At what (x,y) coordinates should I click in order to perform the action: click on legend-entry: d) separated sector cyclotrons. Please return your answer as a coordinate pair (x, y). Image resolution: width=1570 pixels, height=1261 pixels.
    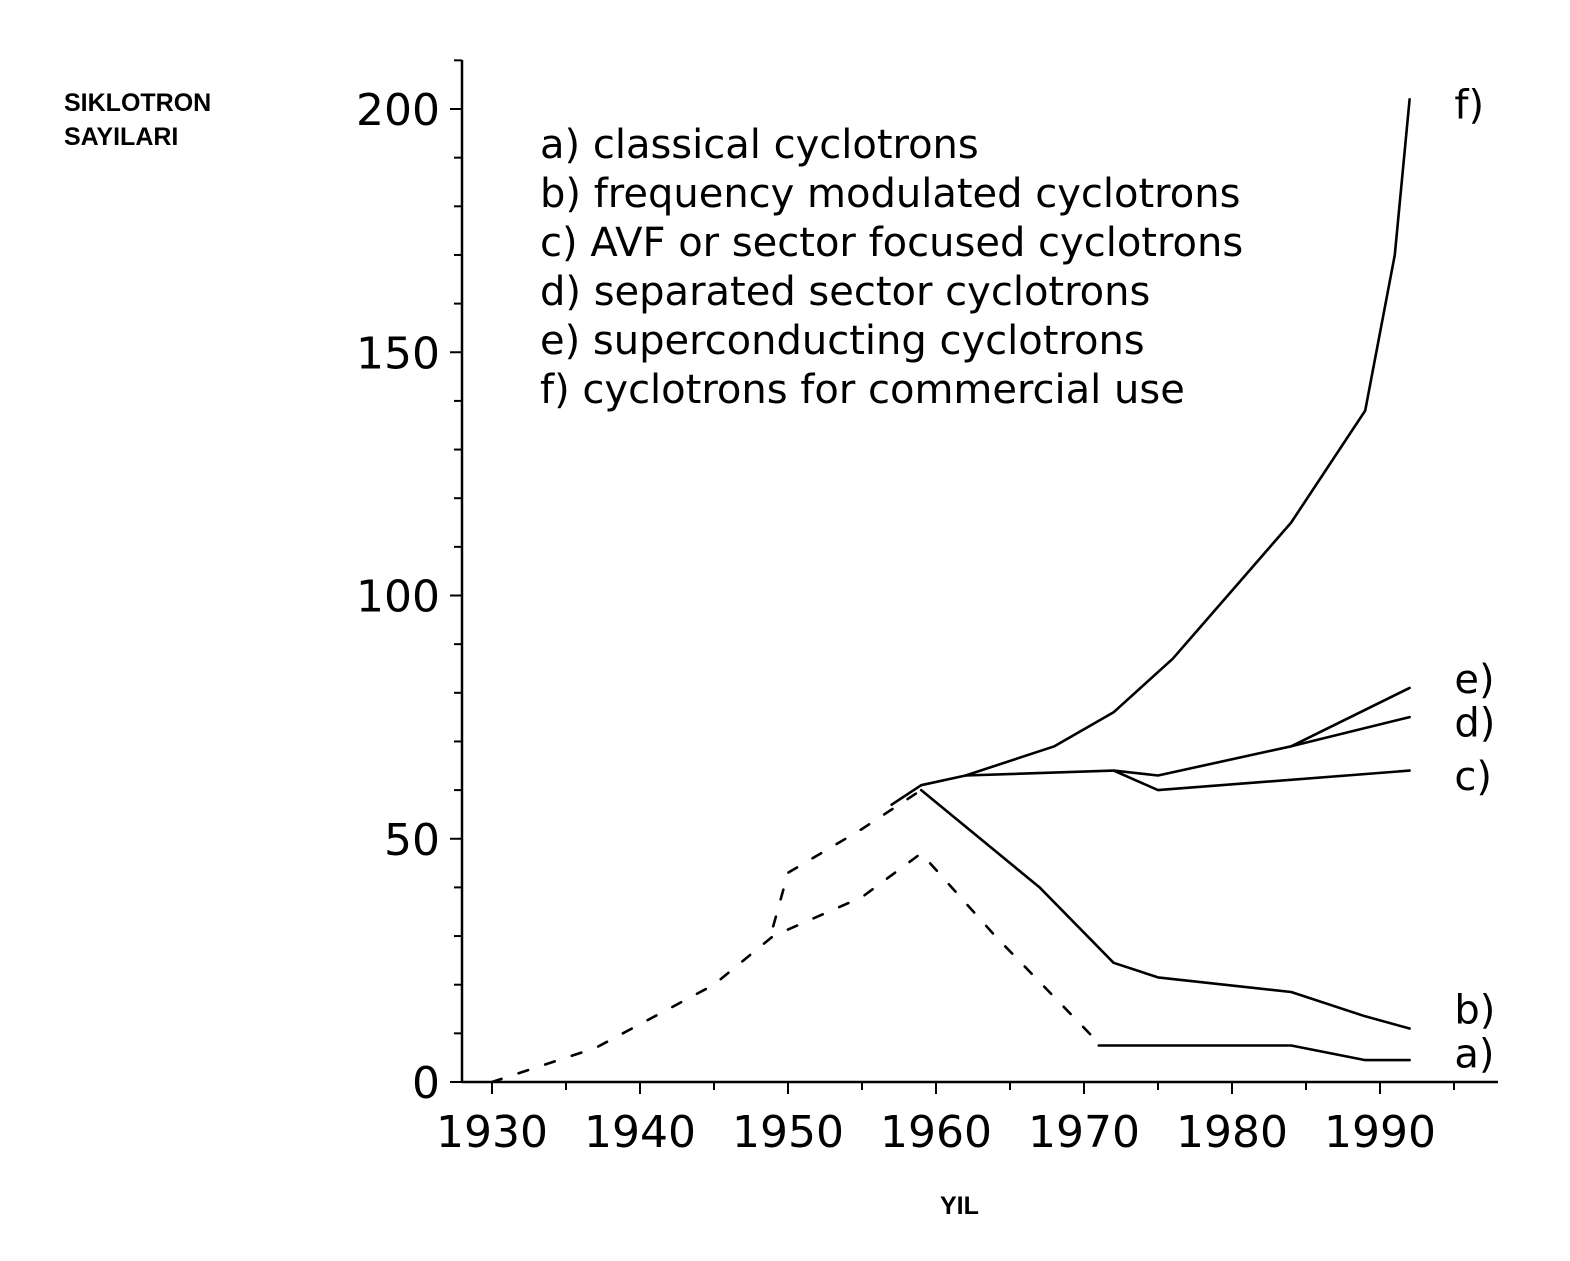
    Looking at the image, I should click on (845, 292).